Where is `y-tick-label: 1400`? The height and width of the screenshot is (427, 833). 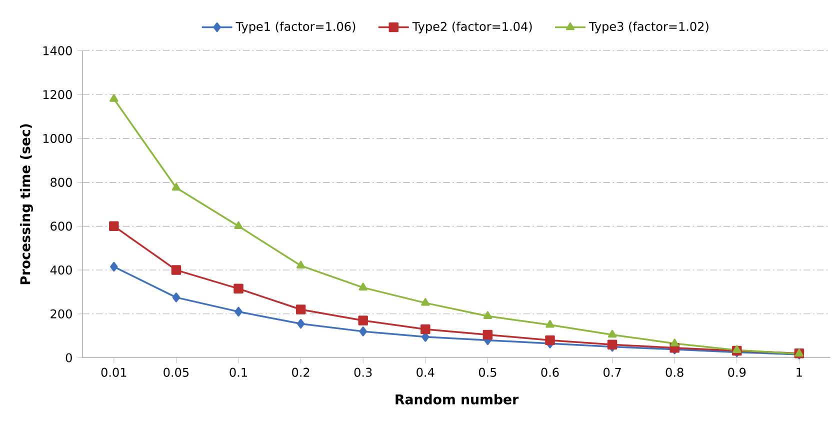
y-tick-label: 1400 is located at coordinates (57, 51).